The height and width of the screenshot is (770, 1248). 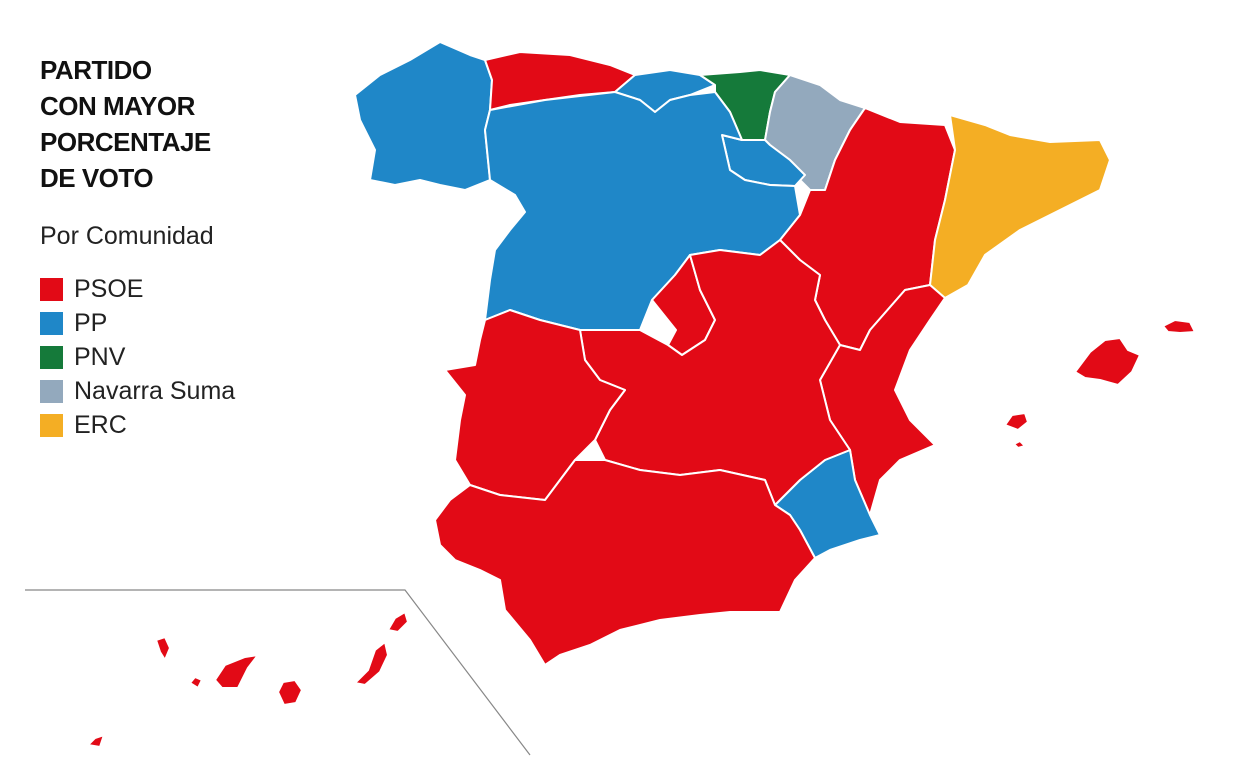 What do you see at coordinates (155, 390) in the screenshot?
I see `legend-label: Navarra Suma` at bounding box center [155, 390].